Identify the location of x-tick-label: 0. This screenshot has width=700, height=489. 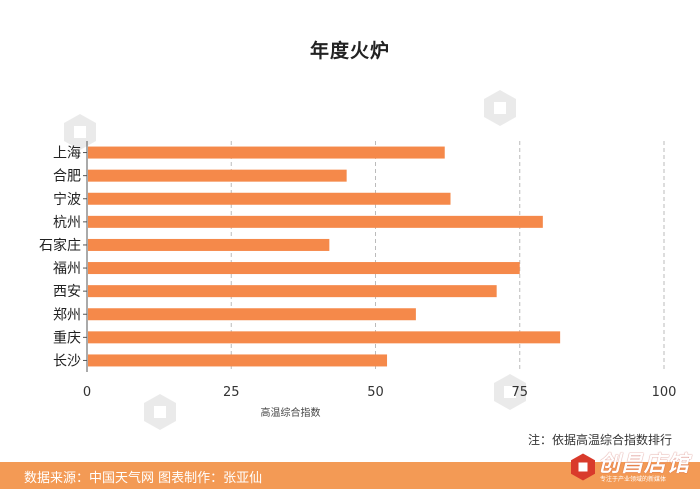
(87, 392).